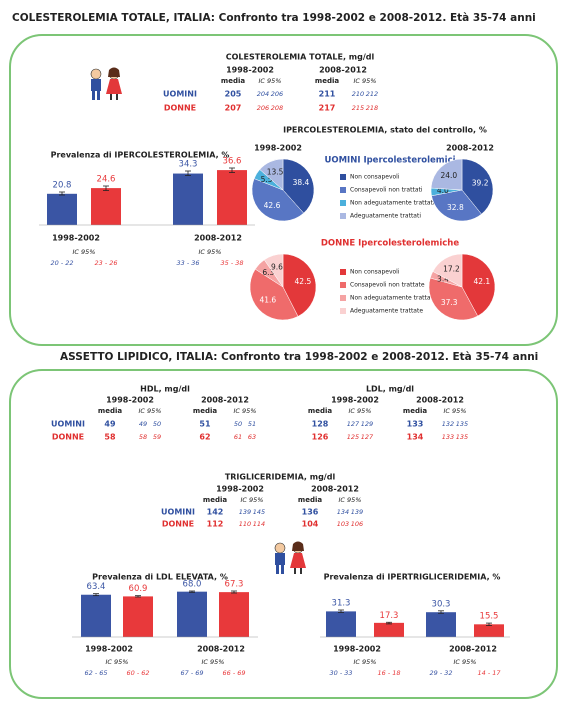 This screenshot has height=706, width=567. Describe the element at coordinates (277, 266) in the screenshot. I see `slice-label: 9.6` at that location.